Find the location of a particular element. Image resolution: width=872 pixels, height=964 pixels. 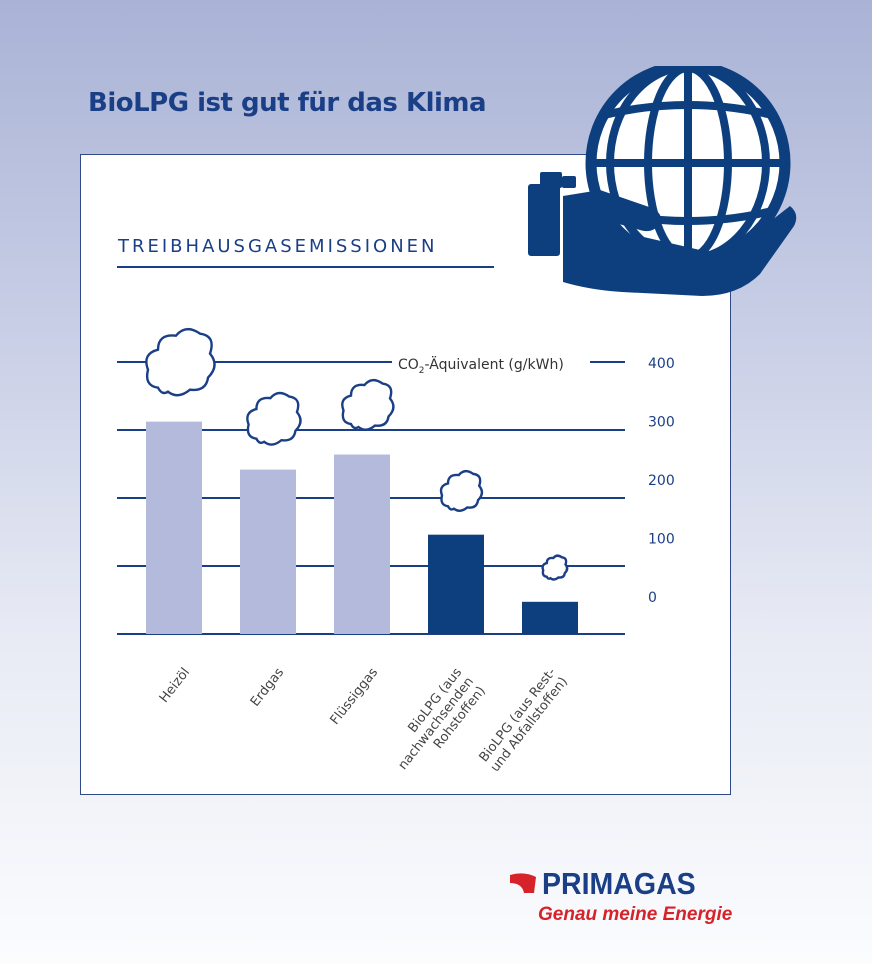

y-tick-label: 200 is located at coordinates (661, 481).